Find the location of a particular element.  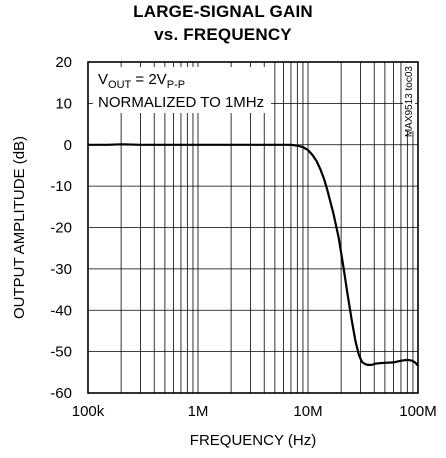

y-tick-label: -20 is located at coordinates (61, 228).